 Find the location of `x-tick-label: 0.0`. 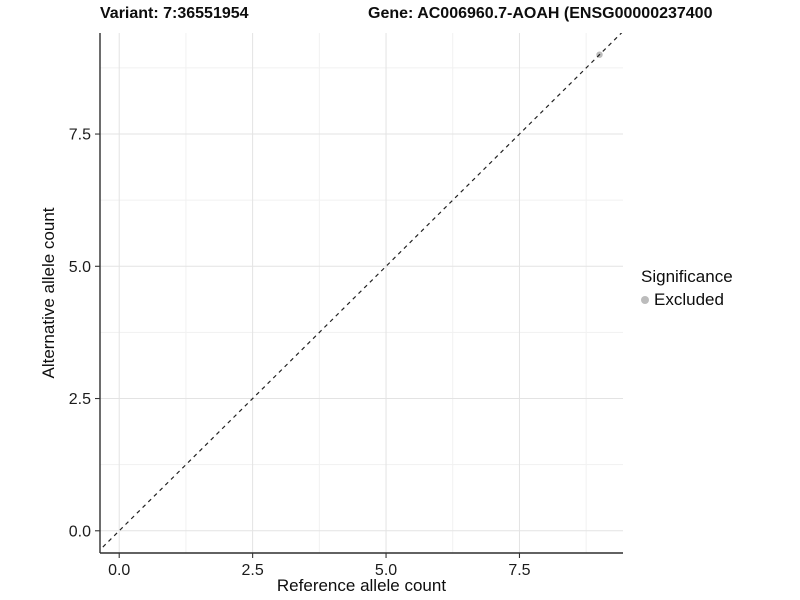

x-tick-label: 0.0 is located at coordinates (119, 570).